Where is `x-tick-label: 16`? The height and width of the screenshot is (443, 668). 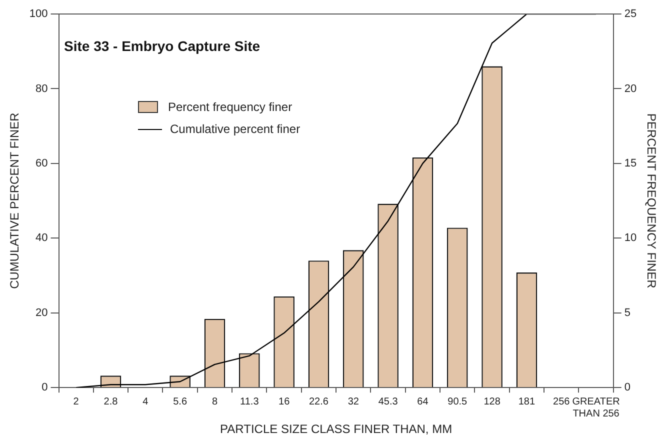 x-tick-label: 16 is located at coordinates (284, 402).